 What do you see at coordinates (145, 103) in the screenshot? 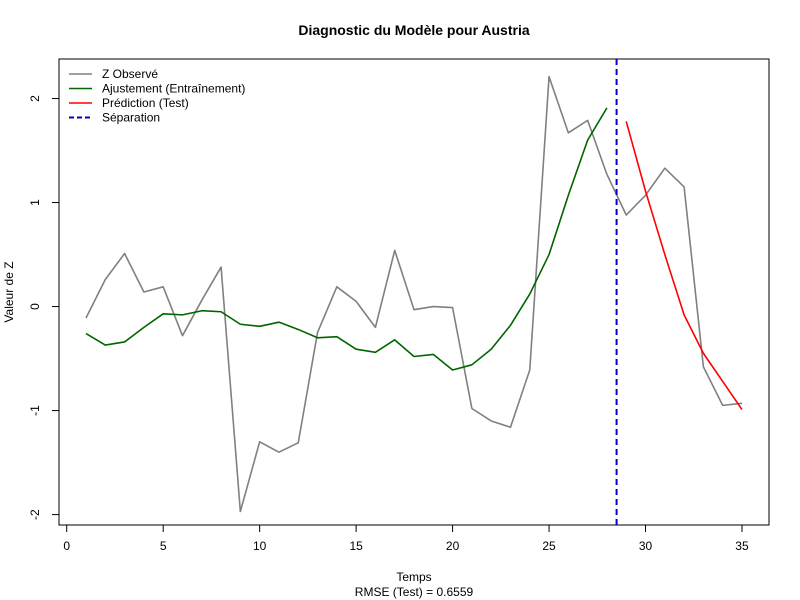
I see `legend-label: Prédiction (Test)` at bounding box center [145, 103].